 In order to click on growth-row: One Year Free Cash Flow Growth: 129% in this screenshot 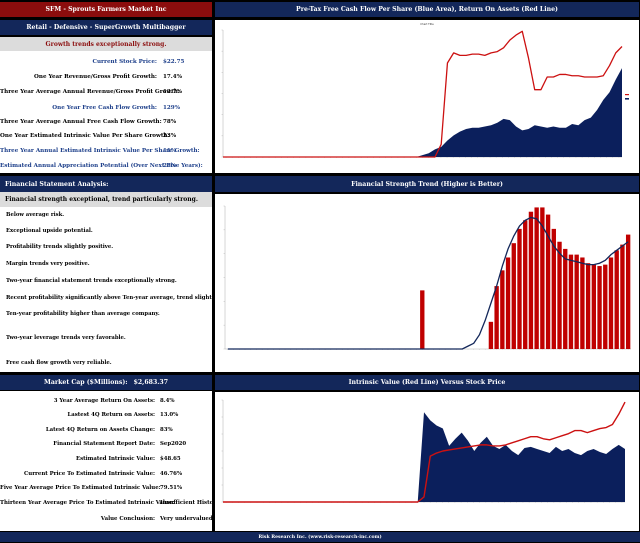, I will do `click(106, 107)`.